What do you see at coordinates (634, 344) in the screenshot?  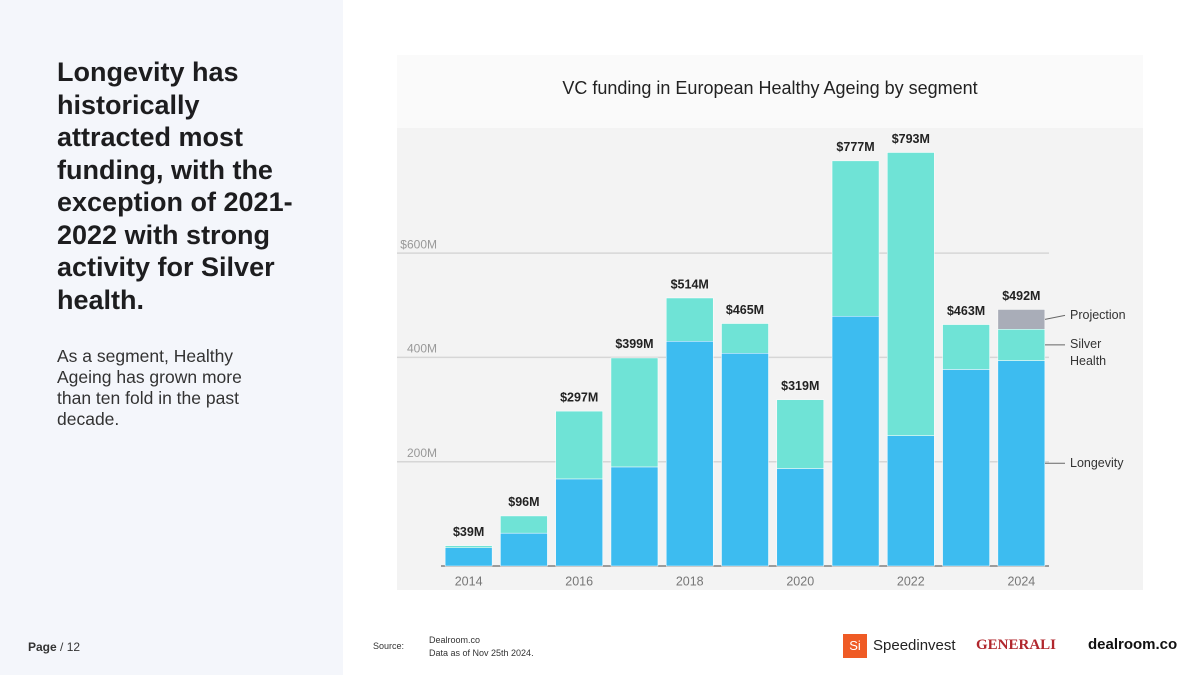 I see `total-label: $399M` at bounding box center [634, 344].